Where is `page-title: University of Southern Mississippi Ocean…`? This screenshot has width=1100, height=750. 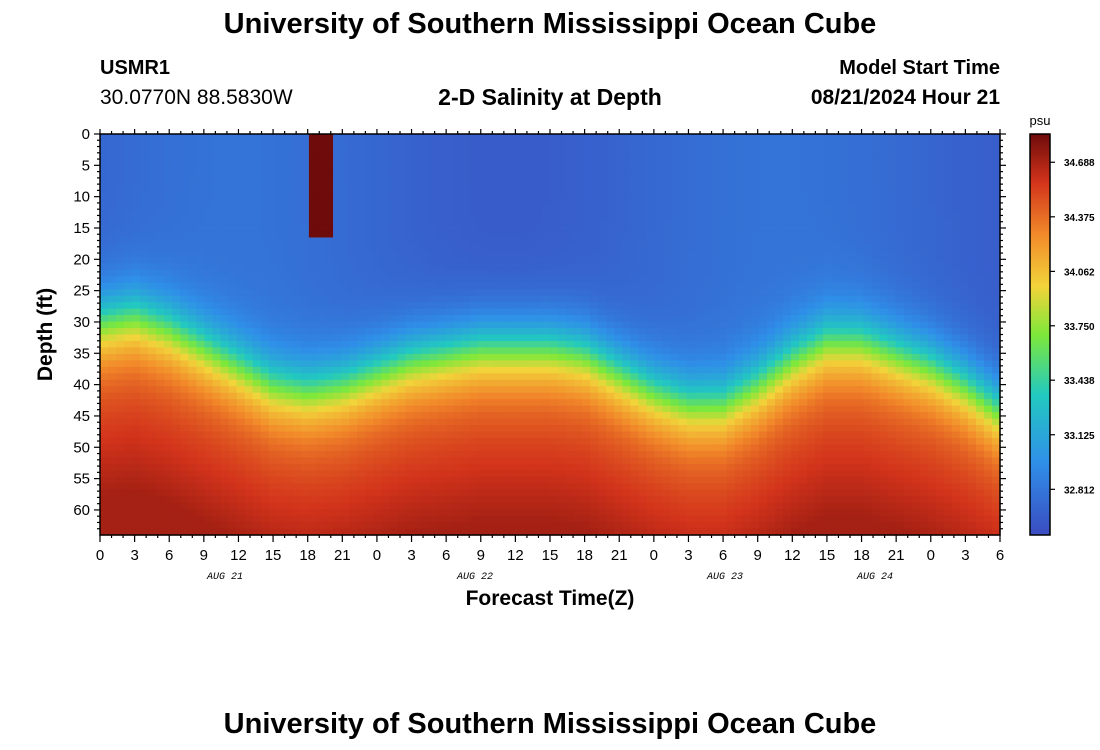 page-title: University of Southern Mississippi Ocean… is located at coordinates (550, 24).